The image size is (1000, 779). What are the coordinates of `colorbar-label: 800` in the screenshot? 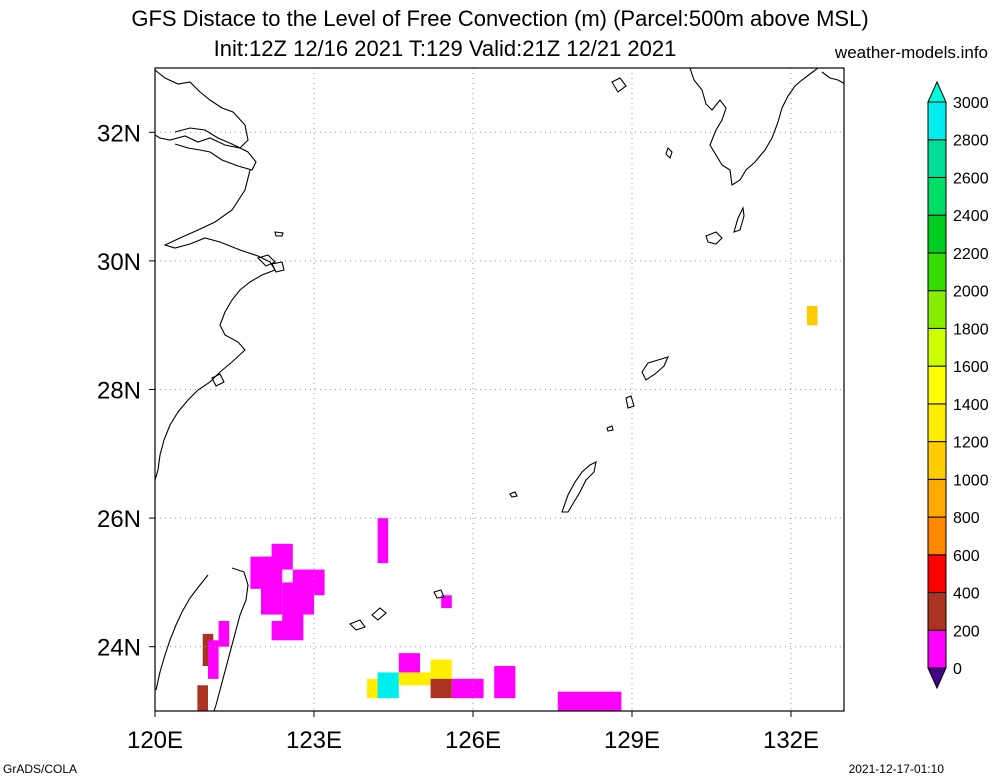 It's located at (966, 518).